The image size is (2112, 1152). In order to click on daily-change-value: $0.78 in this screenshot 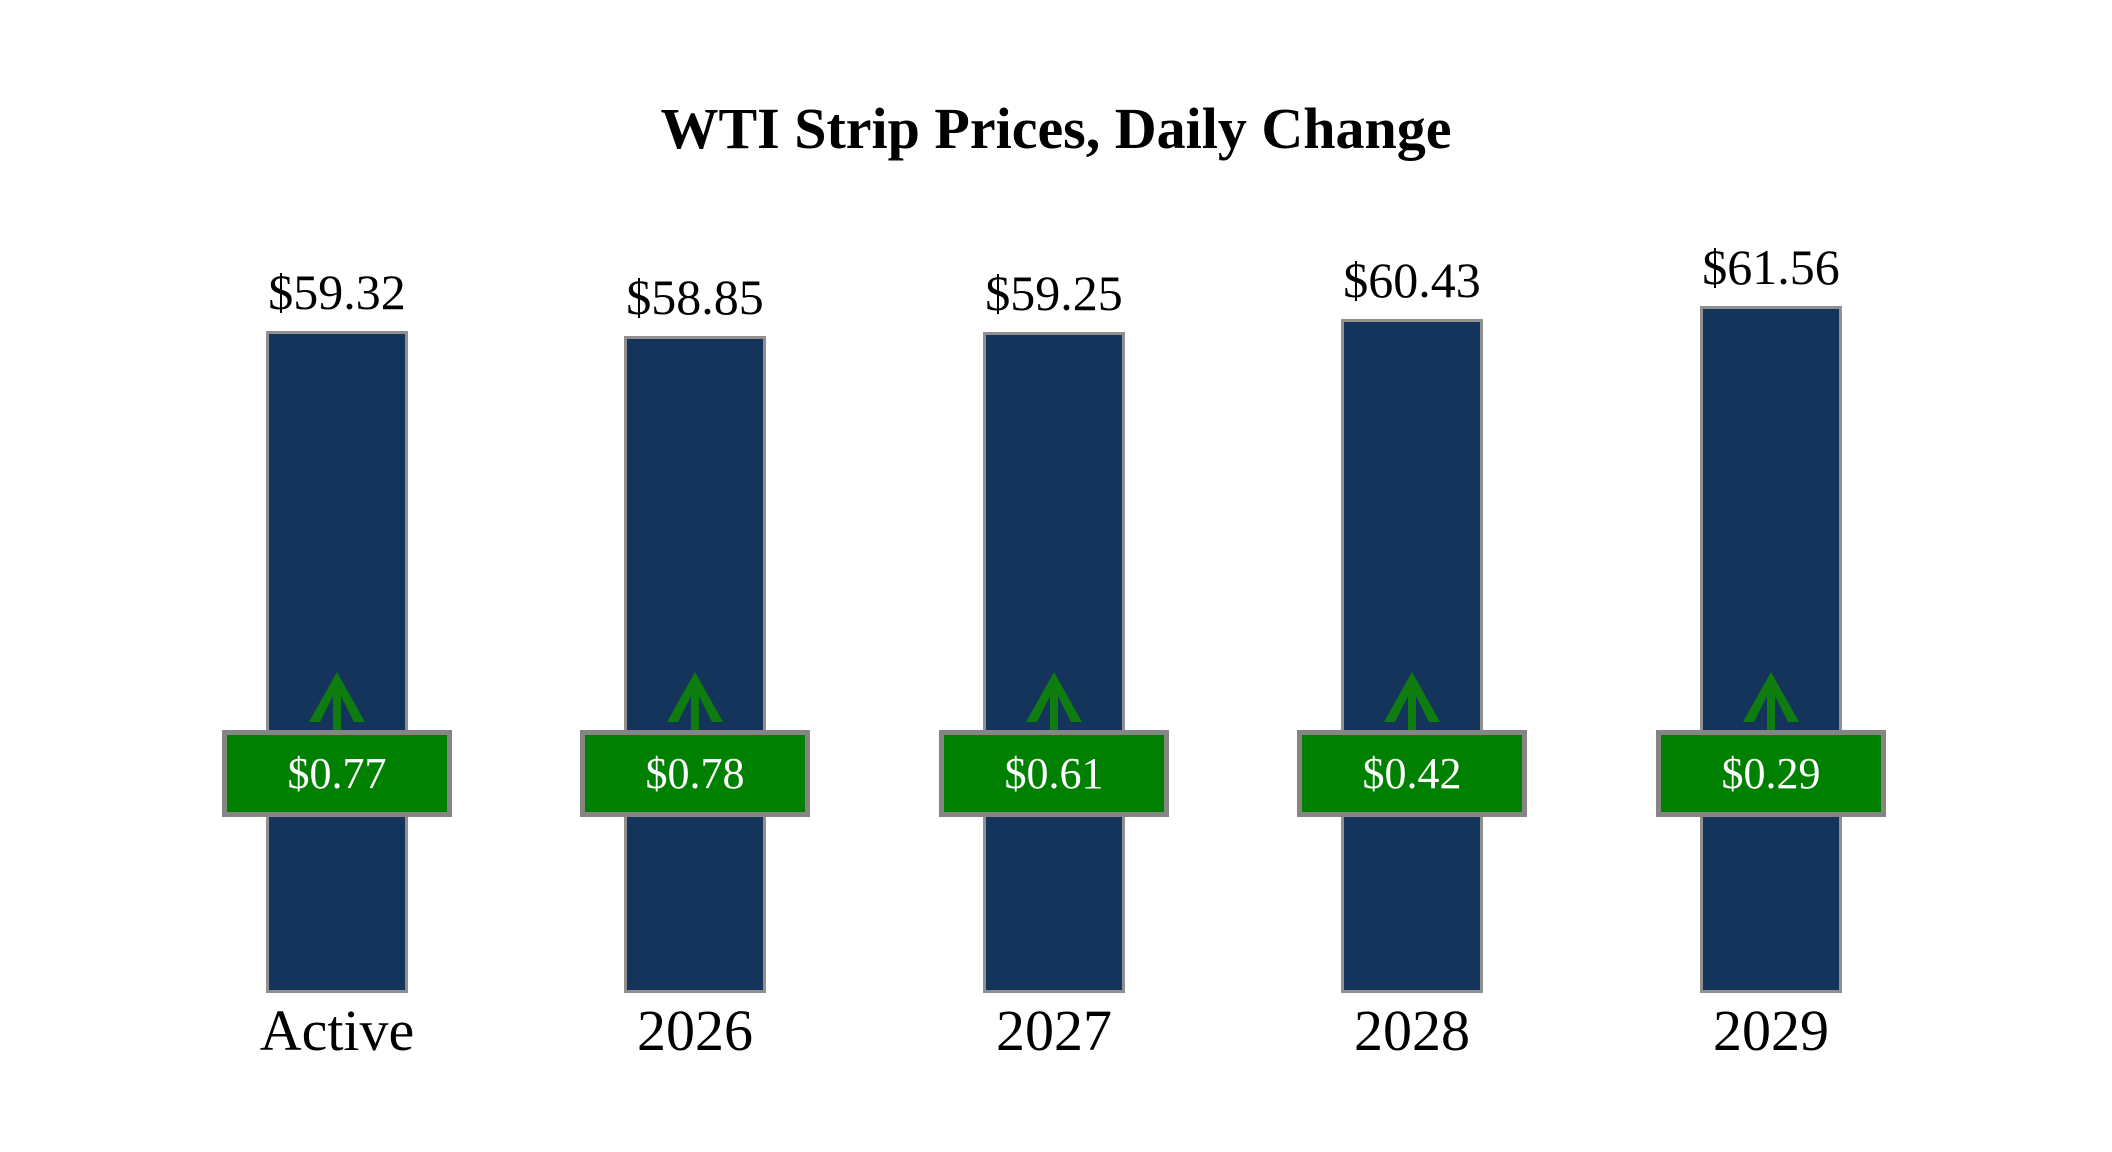, I will do `click(695, 773)`.